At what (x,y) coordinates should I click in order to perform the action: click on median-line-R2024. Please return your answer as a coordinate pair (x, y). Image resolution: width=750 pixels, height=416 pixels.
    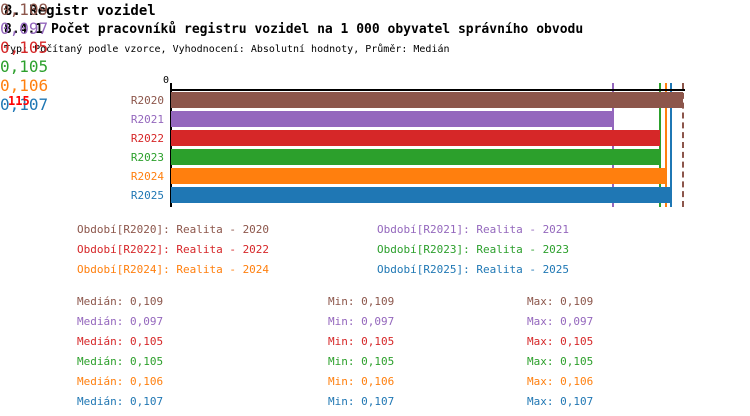
    Looking at the image, I should click on (666, 145).